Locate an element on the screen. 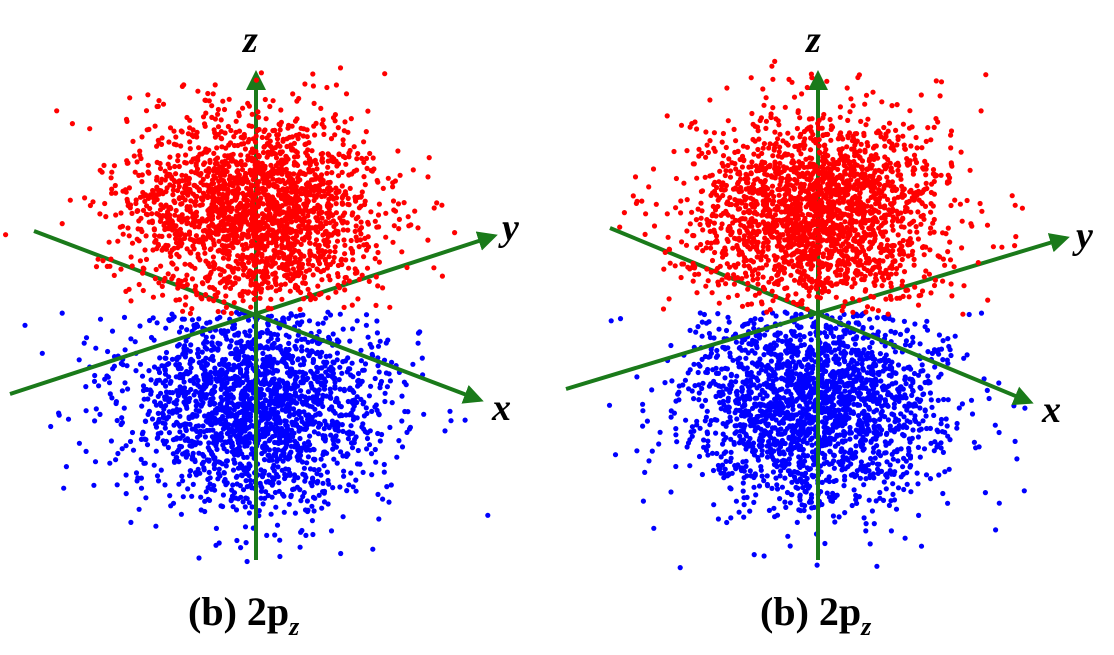  x-axis-left is located at coordinates (258, 316).